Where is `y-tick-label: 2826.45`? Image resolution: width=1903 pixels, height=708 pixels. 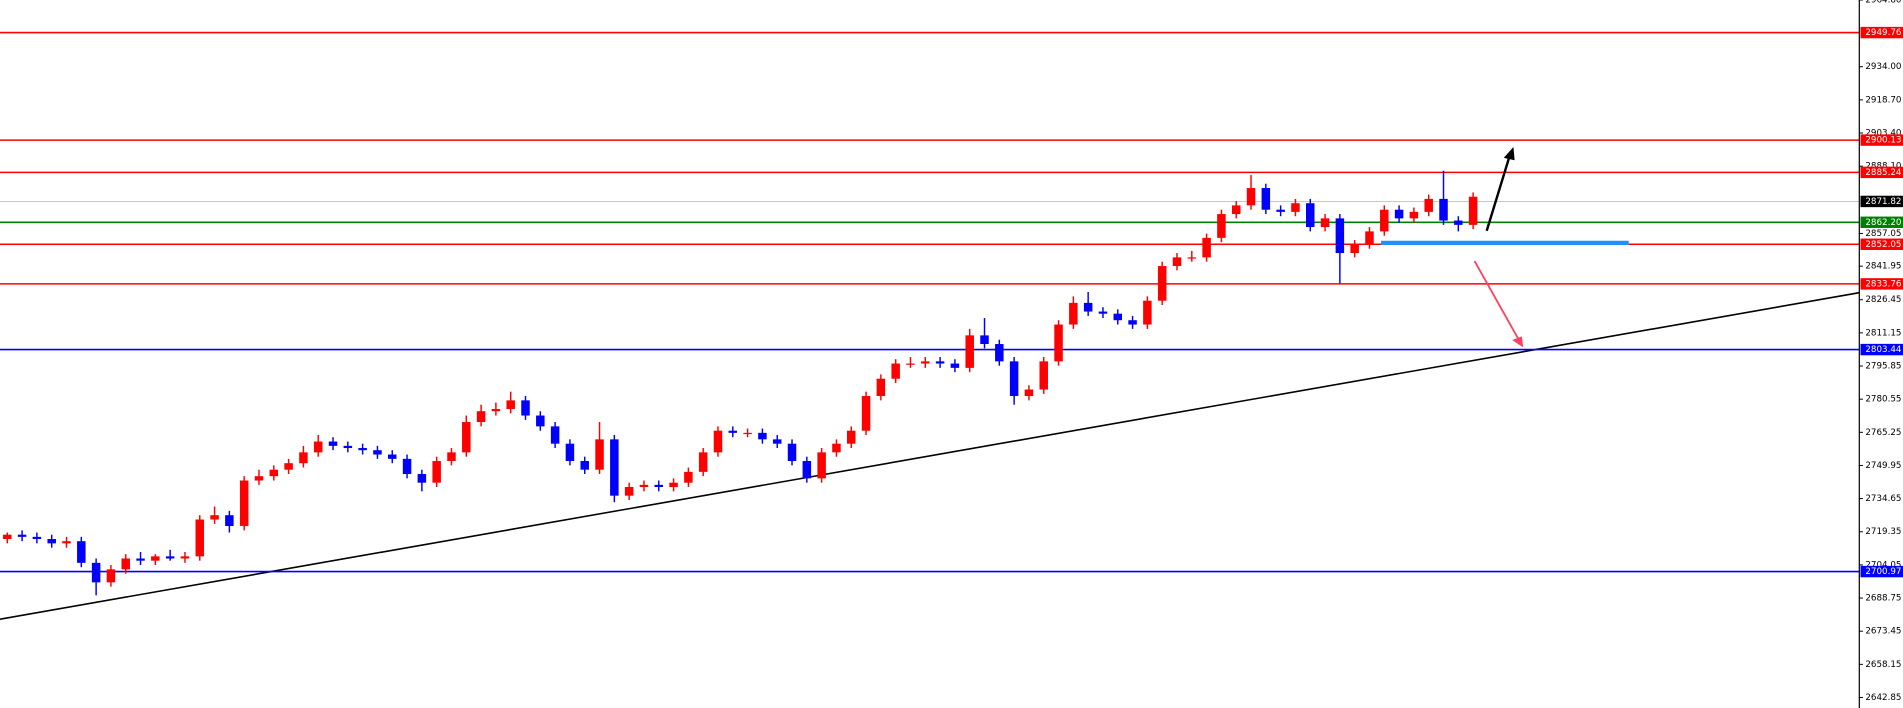 y-tick-label: 2826.45 is located at coordinates (1883, 300).